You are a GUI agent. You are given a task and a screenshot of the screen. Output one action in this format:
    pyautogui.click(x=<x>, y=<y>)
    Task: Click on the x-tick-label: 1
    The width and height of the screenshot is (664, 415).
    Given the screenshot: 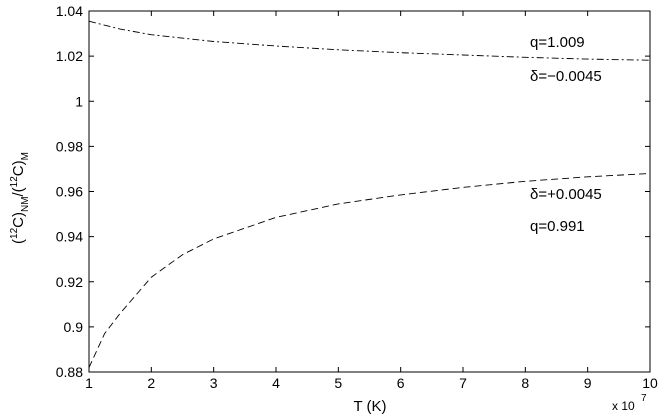 What is the action you would take?
    pyautogui.click(x=89, y=383)
    